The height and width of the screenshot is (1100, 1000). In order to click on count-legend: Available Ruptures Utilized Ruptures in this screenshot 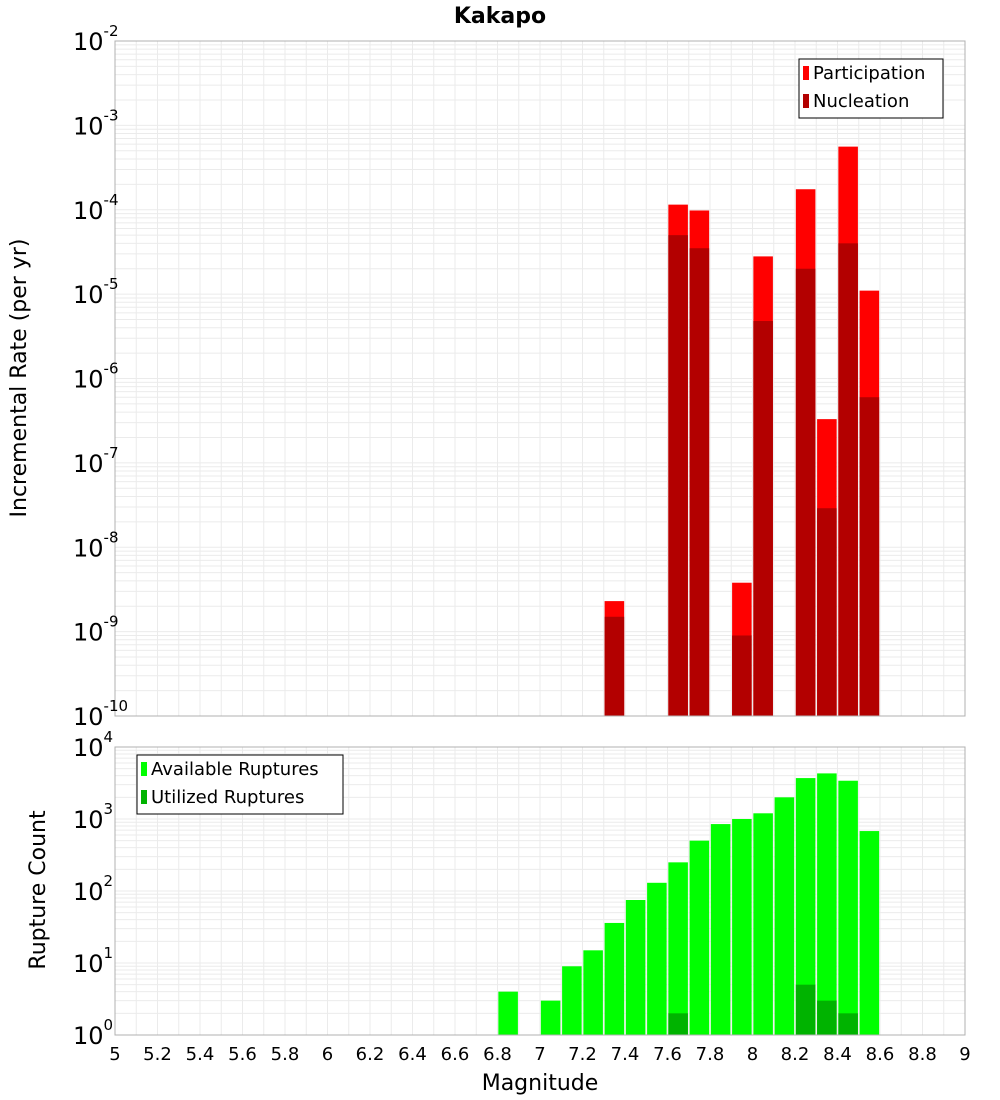, I will do `click(240, 784)`.